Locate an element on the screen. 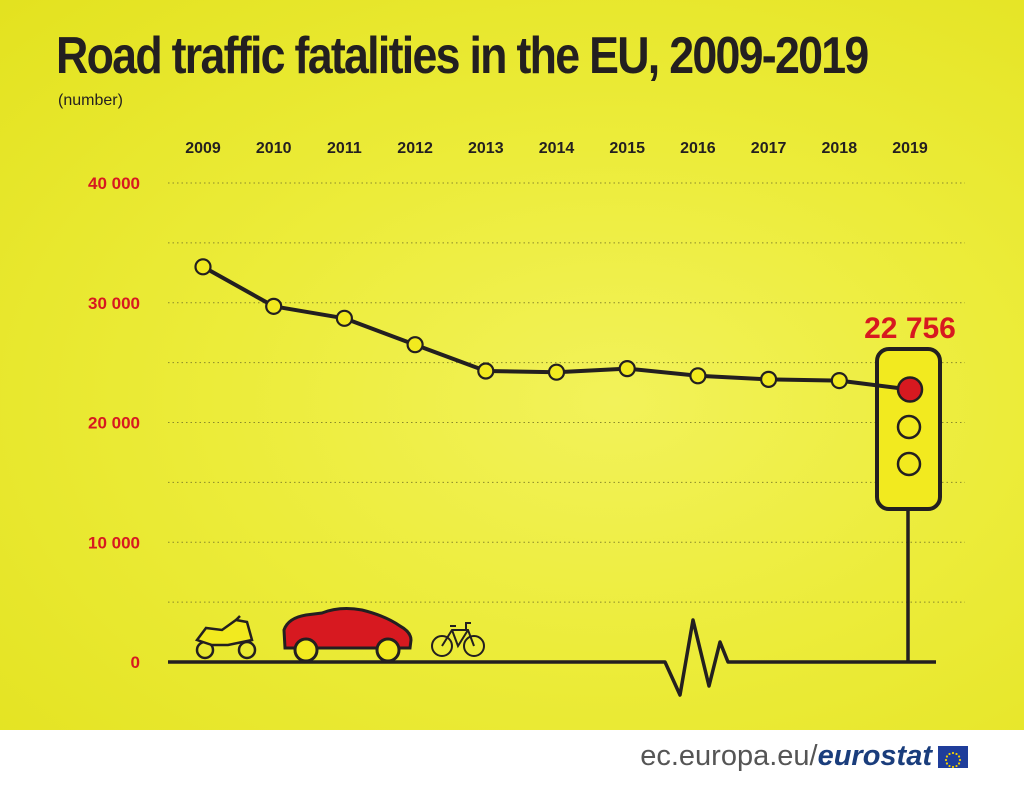 This screenshot has width=1024, height=788. bicycle-icon is located at coordinates (458, 639).